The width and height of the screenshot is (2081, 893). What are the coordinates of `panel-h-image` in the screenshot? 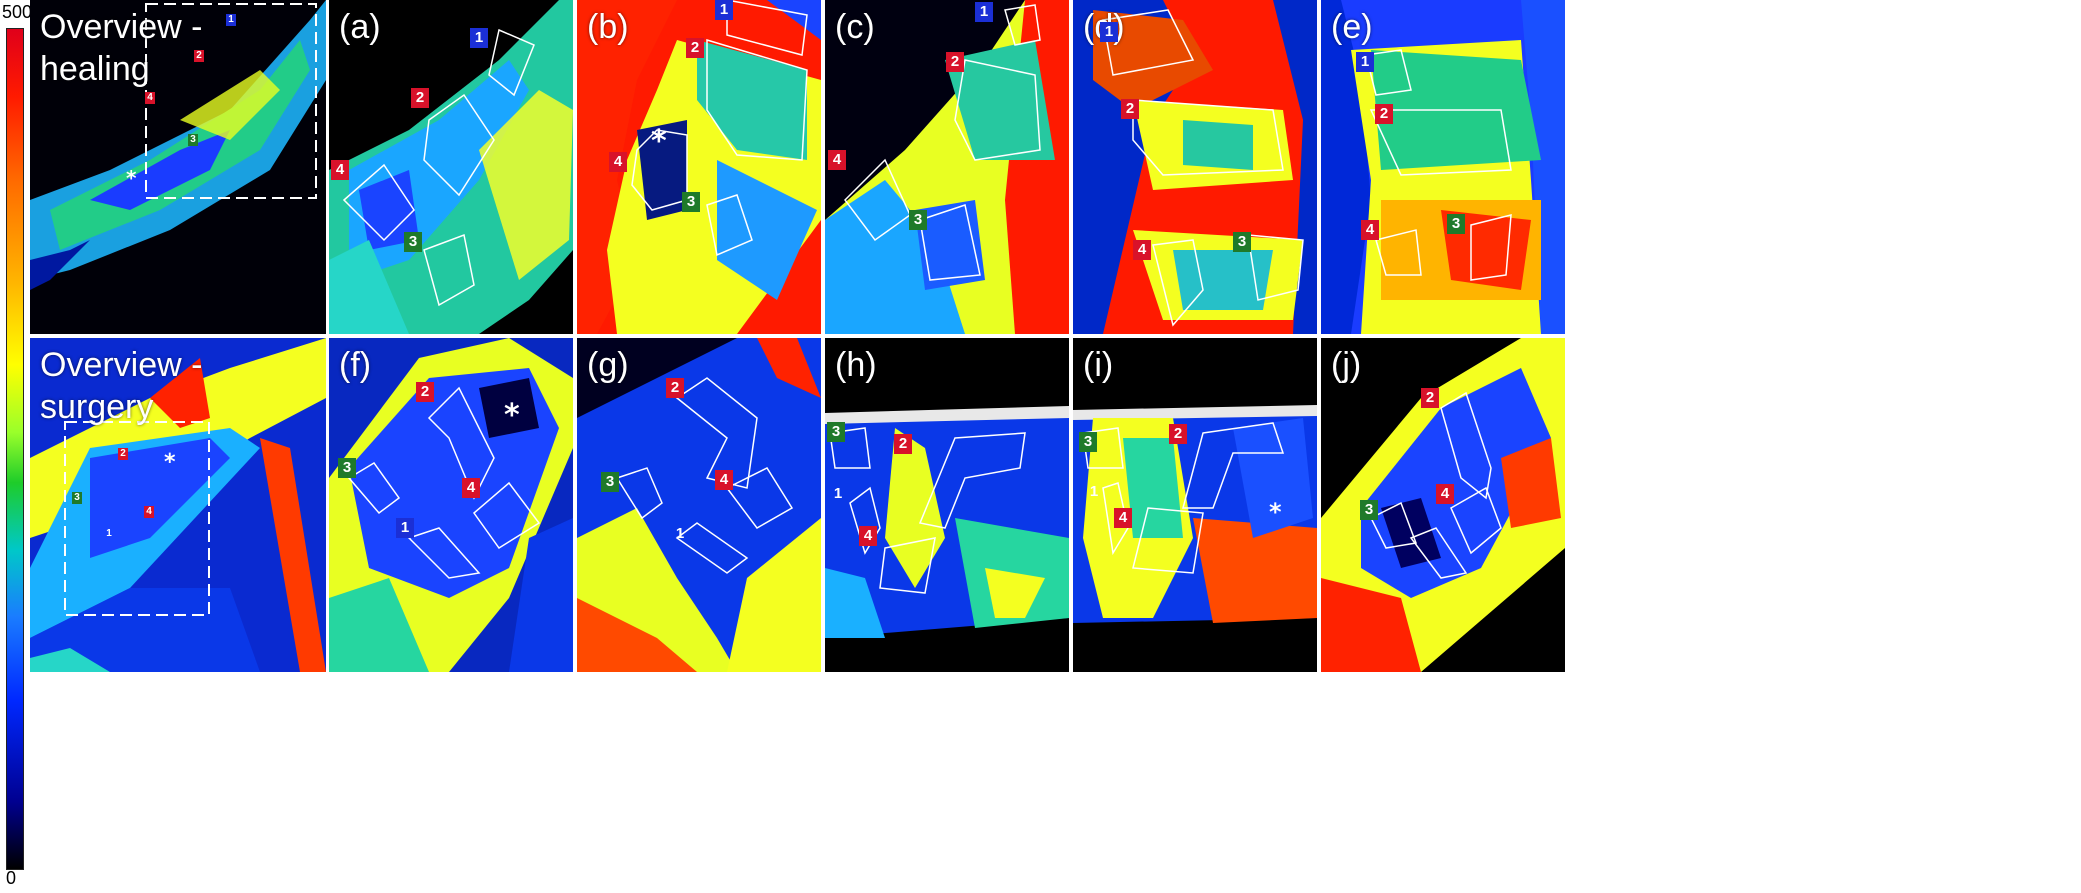 It's located at (947, 505).